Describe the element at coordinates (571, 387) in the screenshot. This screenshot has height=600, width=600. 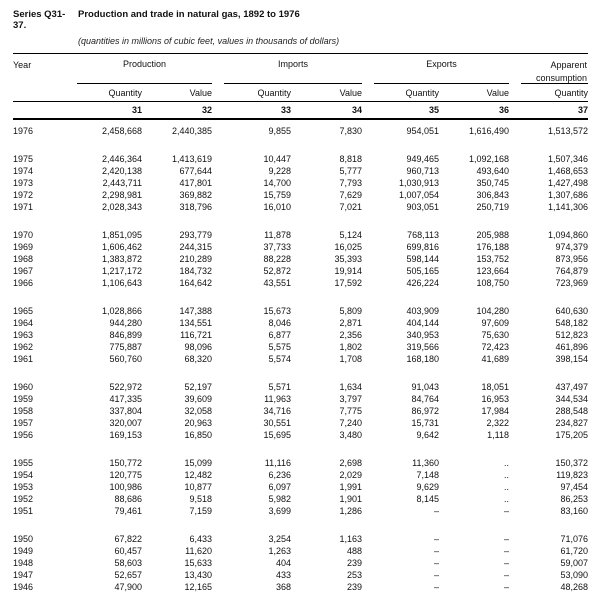
I see `value-cell: 437,497` at that location.